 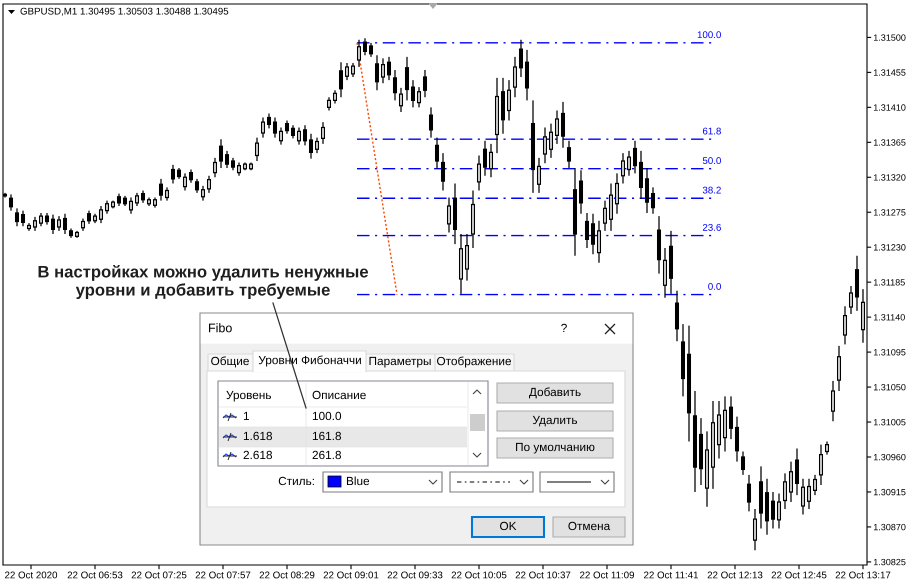 I want to click on y-tick-label: 1.31140, so click(x=889, y=317).